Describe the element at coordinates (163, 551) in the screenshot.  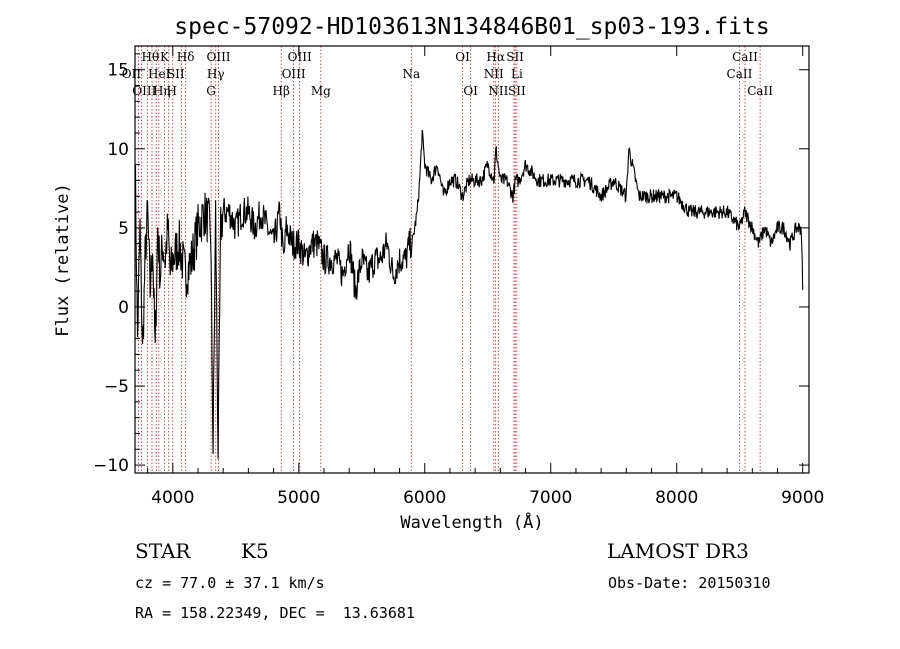
I see `info-object-class: STAR` at that location.